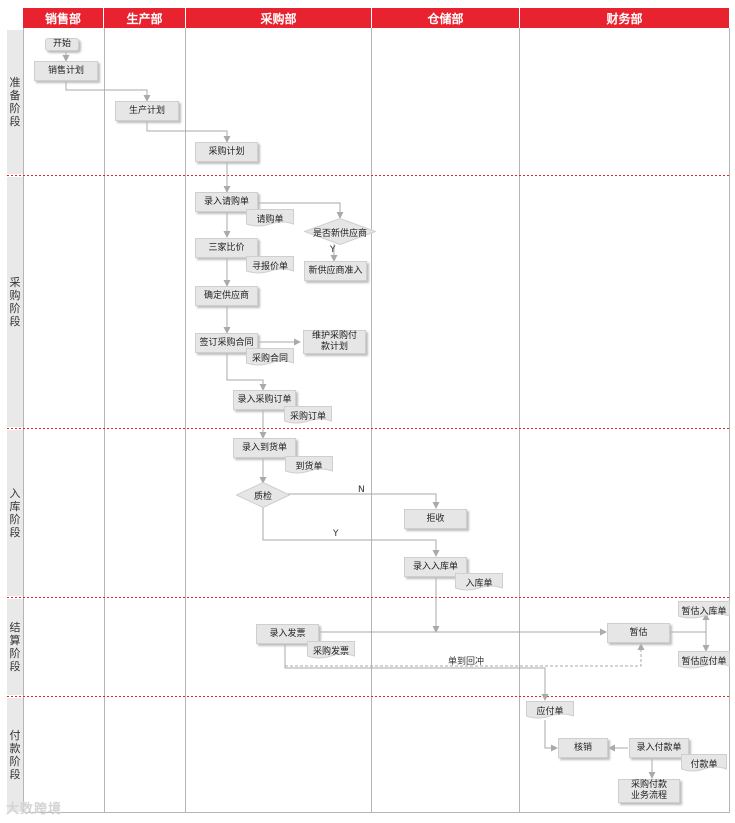 The width and height of the screenshot is (735, 823). Describe the element at coordinates (270, 266) in the screenshot. I see `quotation-doc: 寻报价单` at that location.